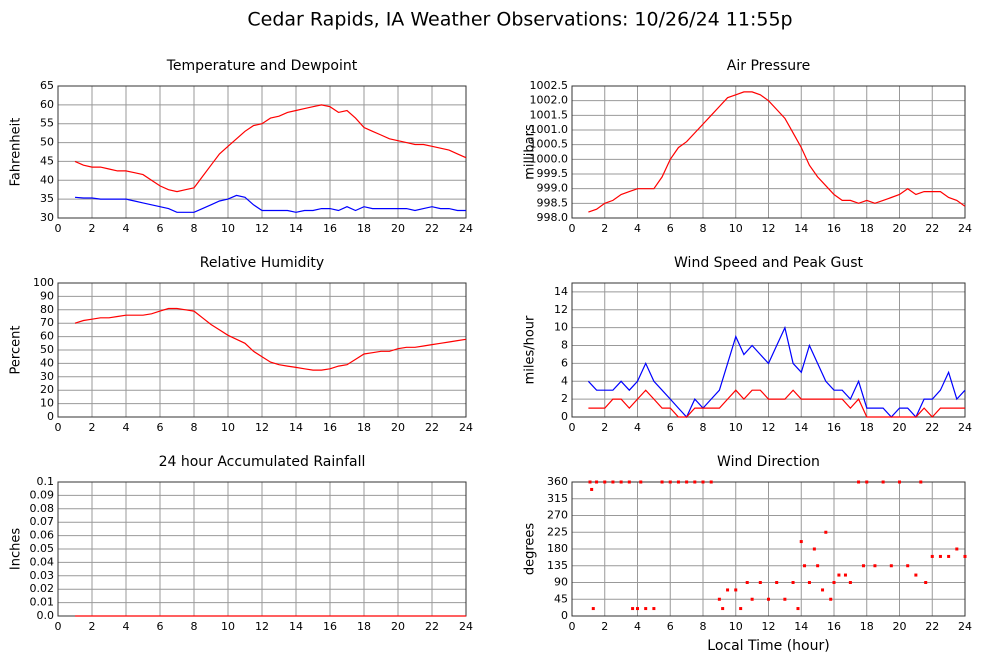  I want to click on chart-title: Temperature and Dewpoint, so click(262, 66).